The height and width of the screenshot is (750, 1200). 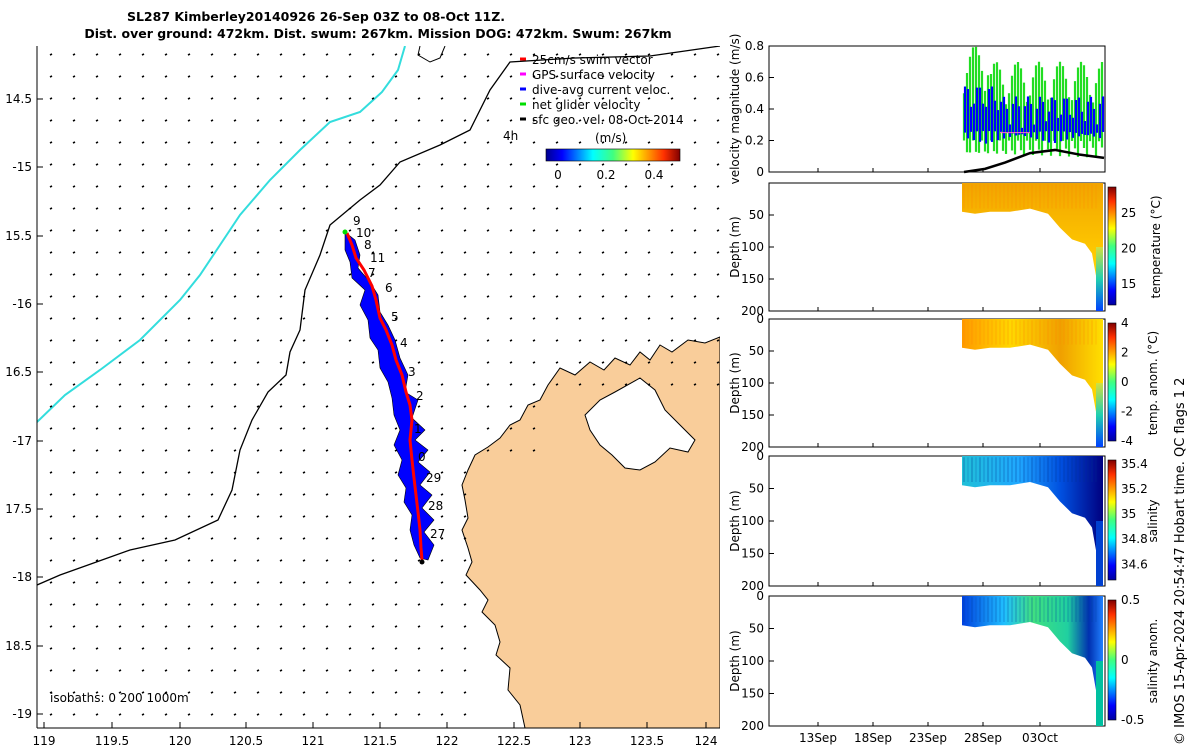 What do you see at coordinates (608, 120) in the screenshot?
I see `legend-label: sfc geo. vel. 08-Oct-2014` at bounding box center [608, 120].